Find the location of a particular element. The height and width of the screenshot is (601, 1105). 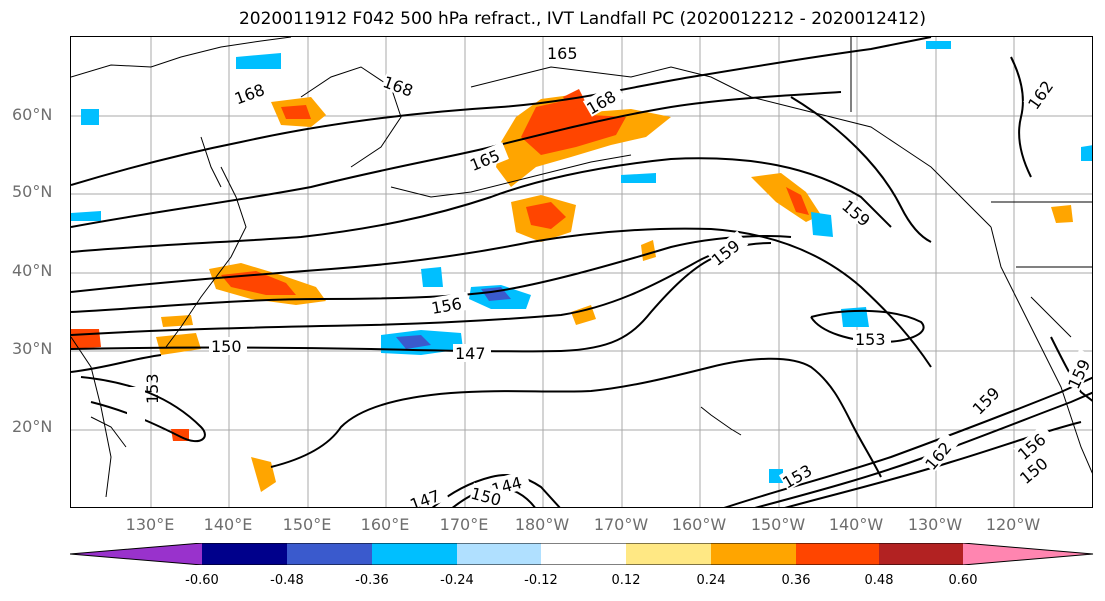

colorbar-outline is located at coordinates (582, 554).